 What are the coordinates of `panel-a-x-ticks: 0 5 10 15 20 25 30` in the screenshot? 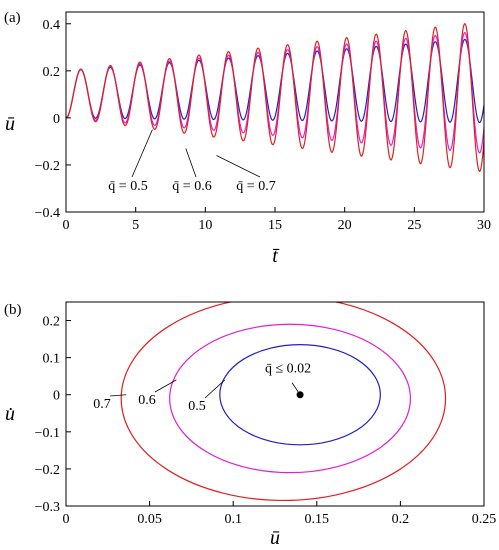 It's located at (277, 220).